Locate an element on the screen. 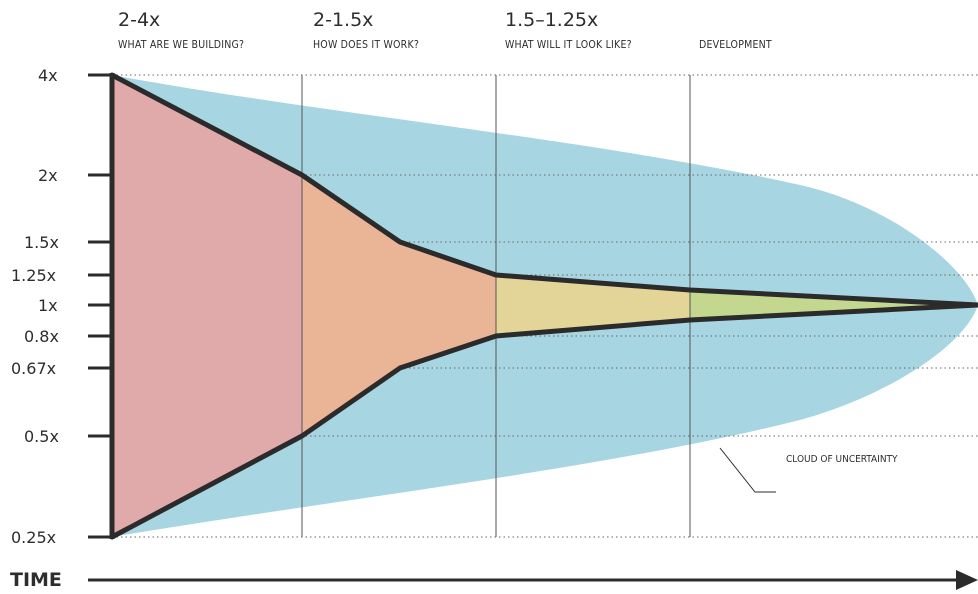 This screenshot has height=594, width=978. time-axis-arrowhead is located at coordinates (967, 580).